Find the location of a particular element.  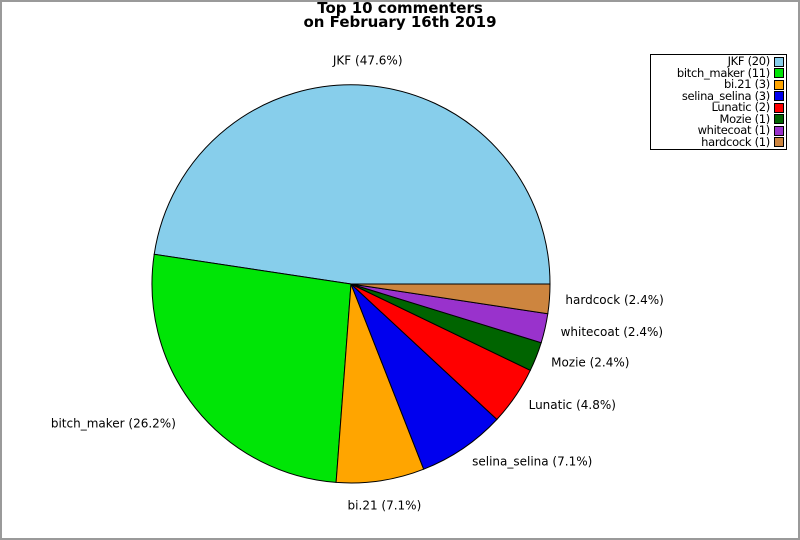

pie-slice-hardcock is located at coordinates (450, 299).